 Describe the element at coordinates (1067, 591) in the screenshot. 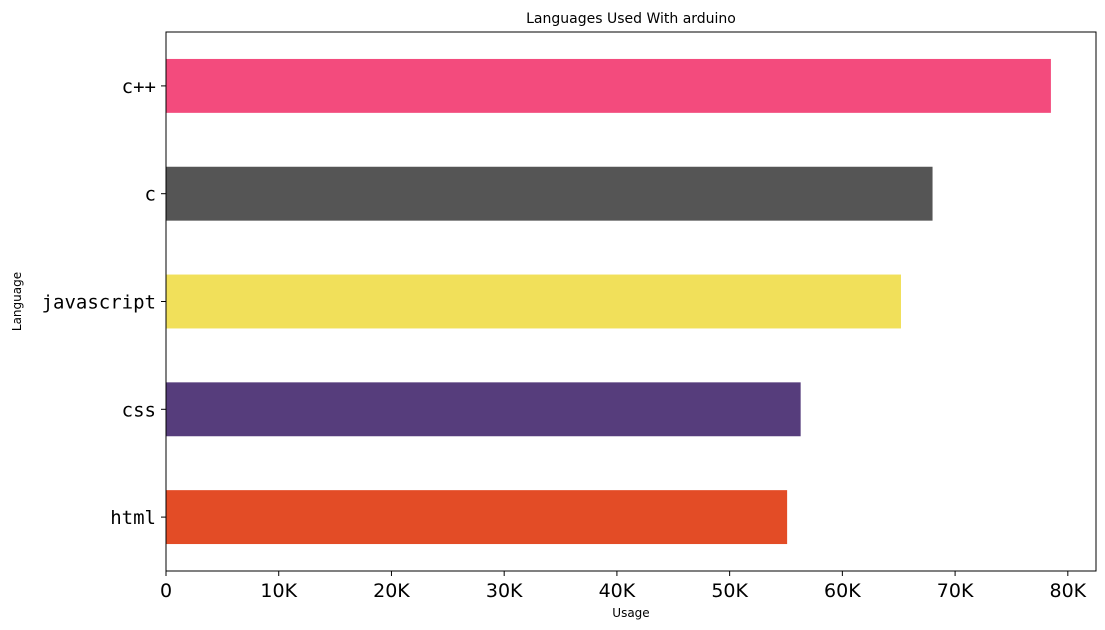

I see `x-tick-label: 80K` at that location.